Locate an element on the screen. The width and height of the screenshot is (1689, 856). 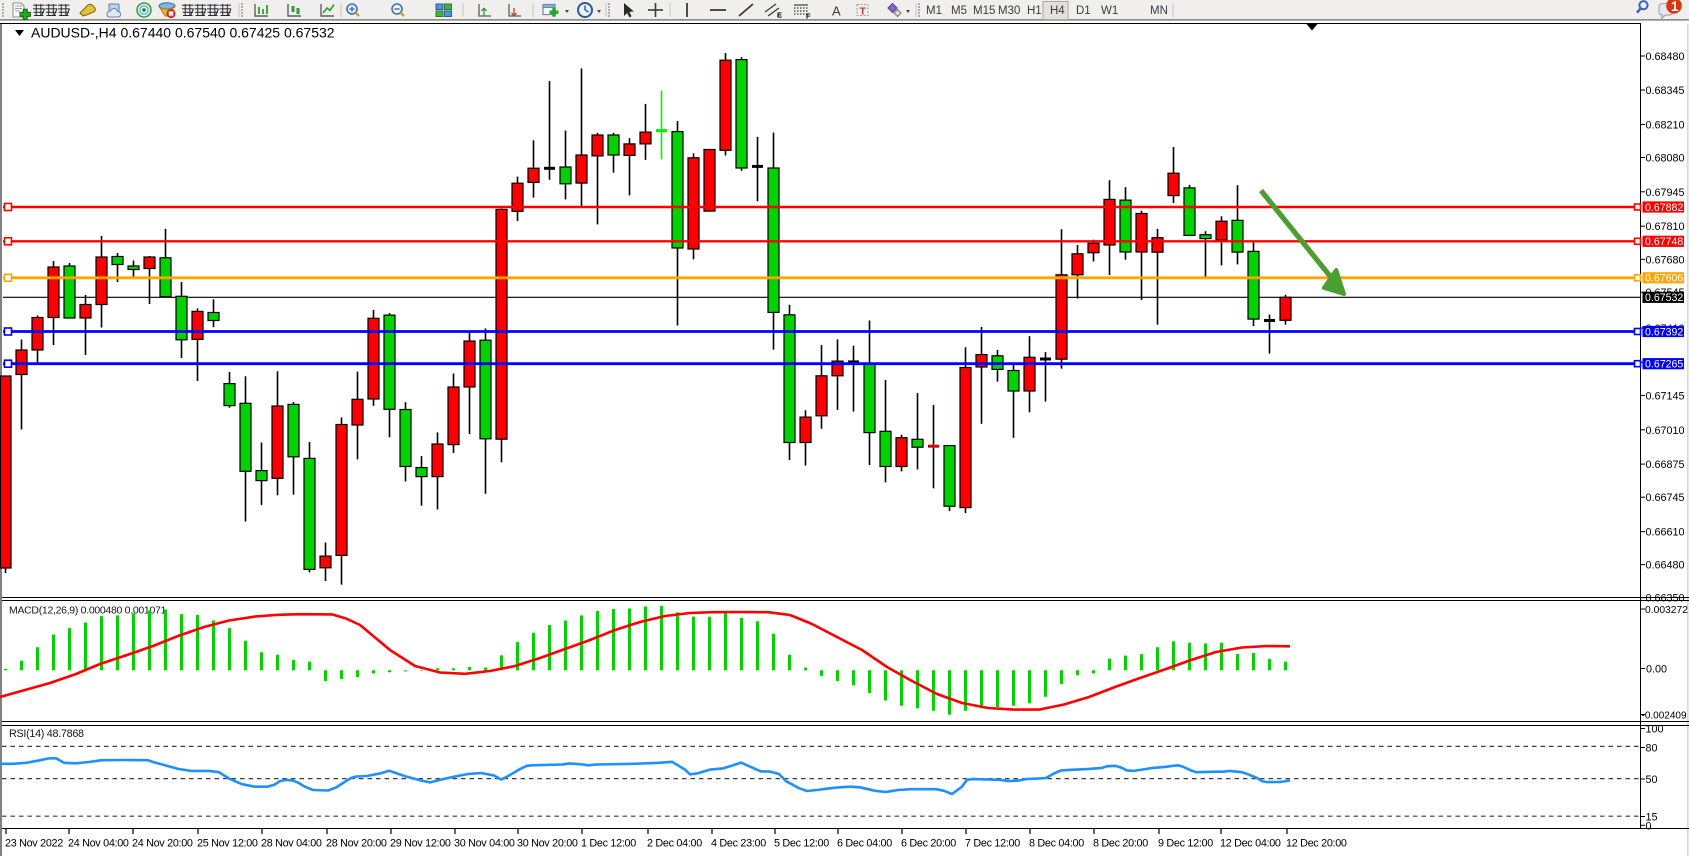
svg-text: 0.67748 is located at coordinates (1664, 242).